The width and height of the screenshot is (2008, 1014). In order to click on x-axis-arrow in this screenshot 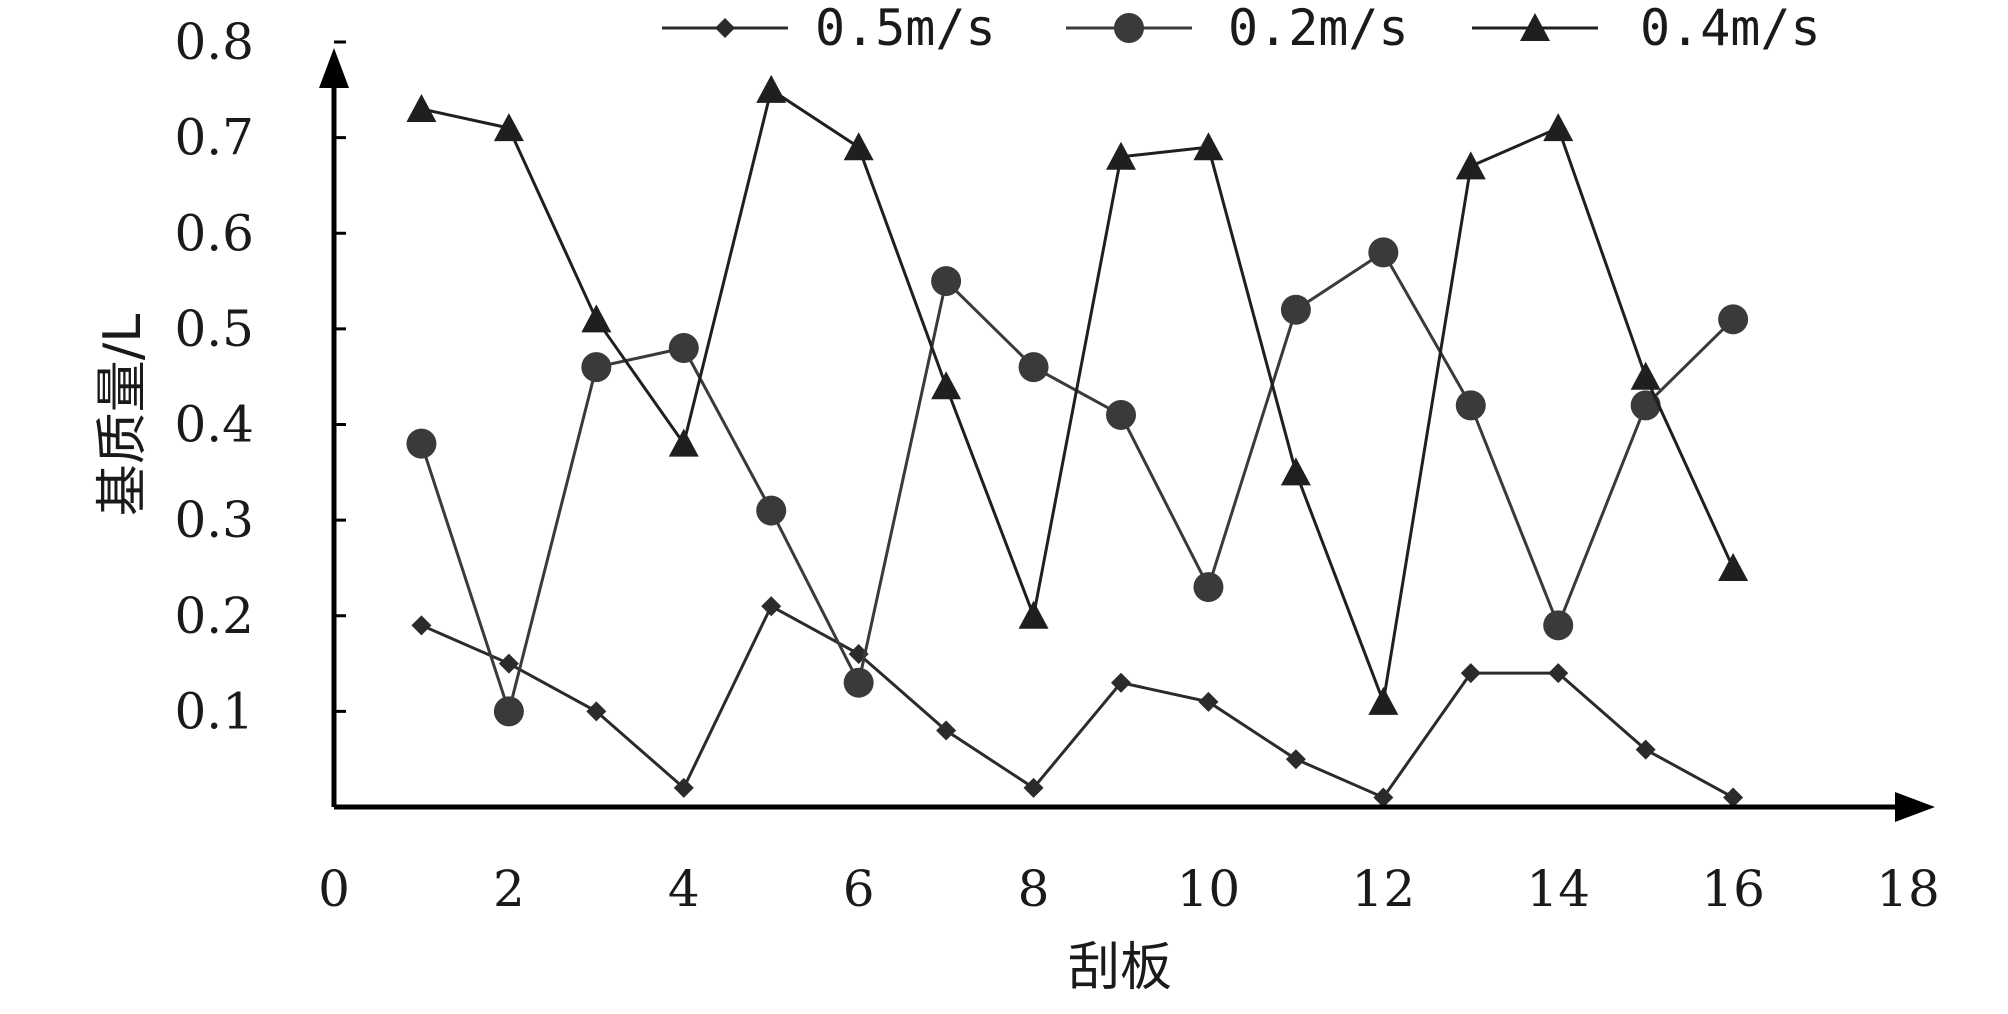, I will do `click(1915, 807)`.